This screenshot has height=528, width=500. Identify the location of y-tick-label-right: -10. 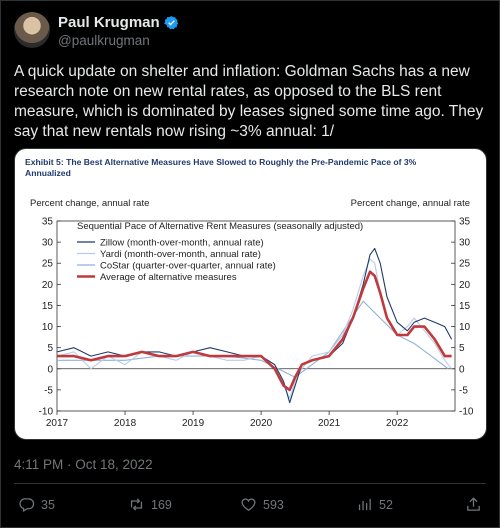
(466, 412).